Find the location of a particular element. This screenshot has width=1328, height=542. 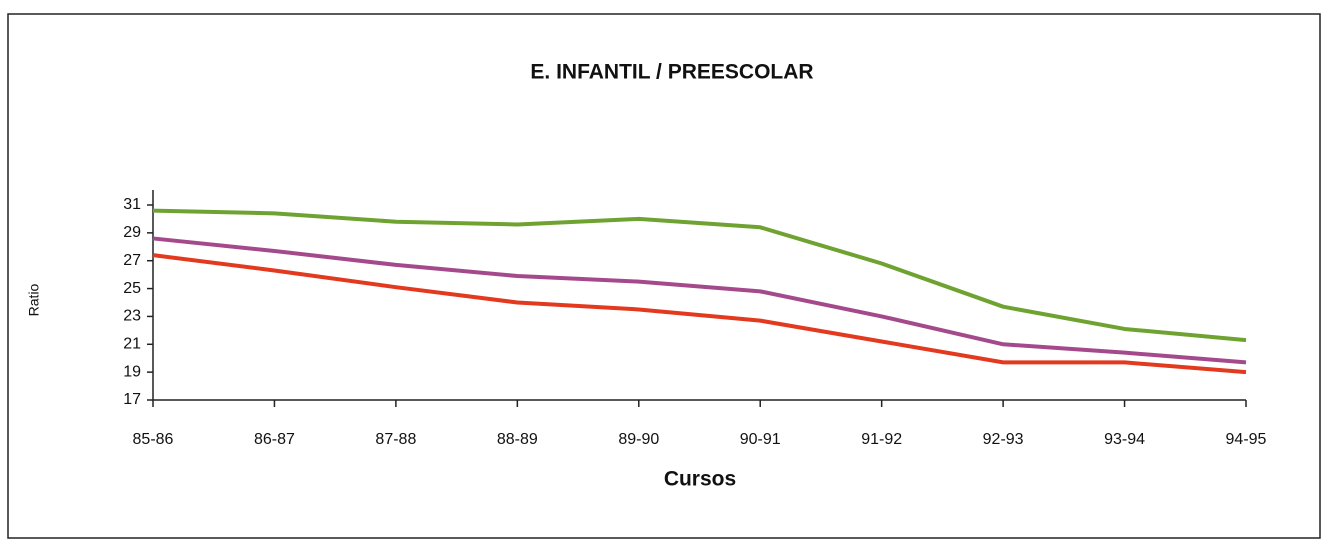

x-tick-label: 93-94 is located at coordinates (1124, 439).